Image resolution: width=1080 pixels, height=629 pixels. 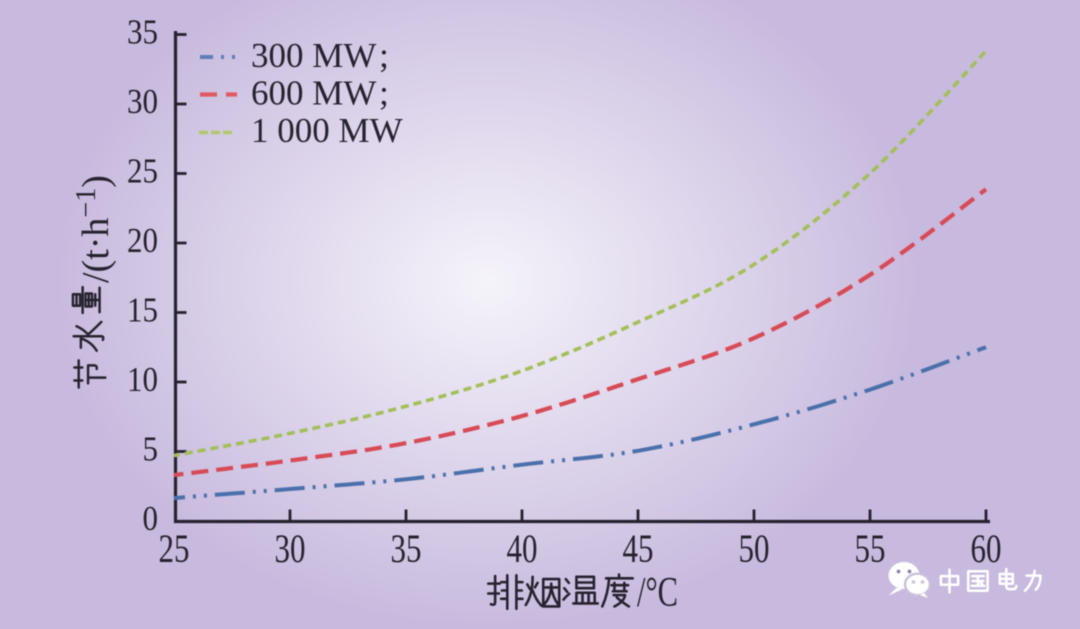 What do you see at coordinates (320, 55) in the screenshot?
I see `svg-text: 300 MW;` at bounding box center [320, 55].